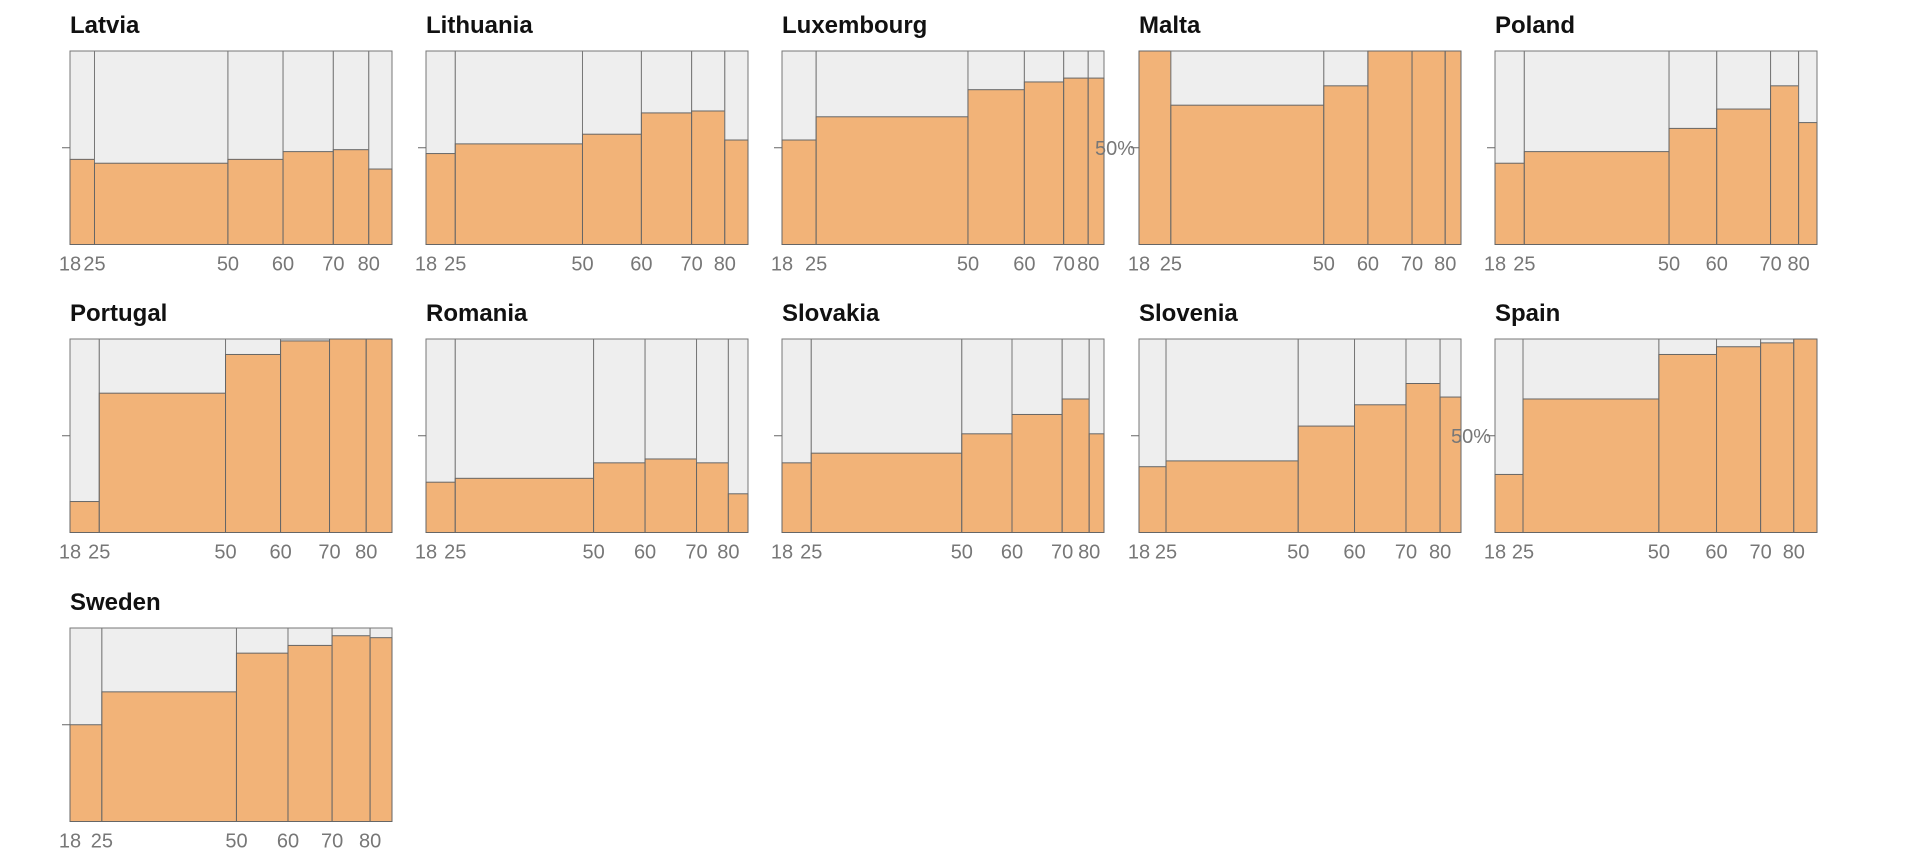  I want to click on panel: Latvia 18 25 50 60 70 80, so click(226, 144).